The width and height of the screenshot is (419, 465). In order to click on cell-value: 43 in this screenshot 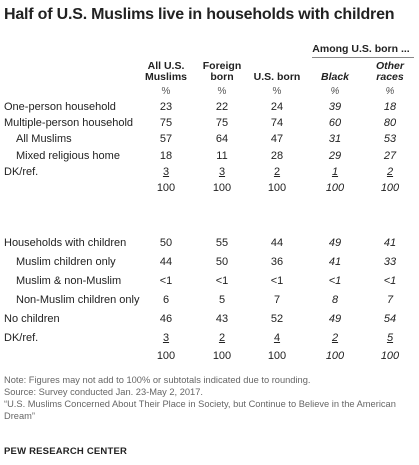, I will do `click(222, 318)`.